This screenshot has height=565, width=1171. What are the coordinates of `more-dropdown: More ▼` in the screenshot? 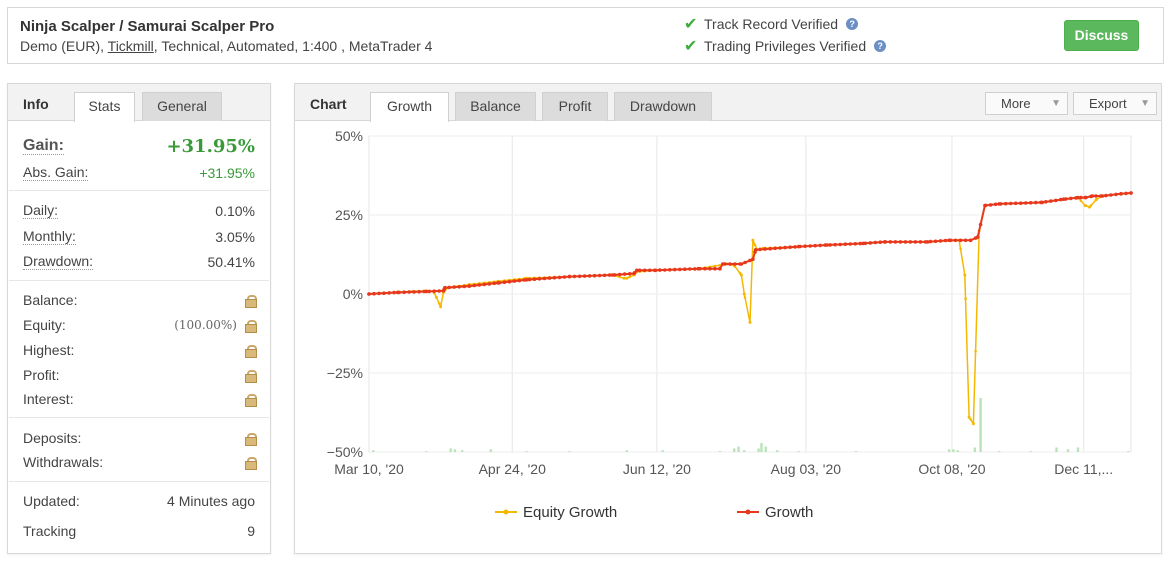 It's located at (1026, 103).